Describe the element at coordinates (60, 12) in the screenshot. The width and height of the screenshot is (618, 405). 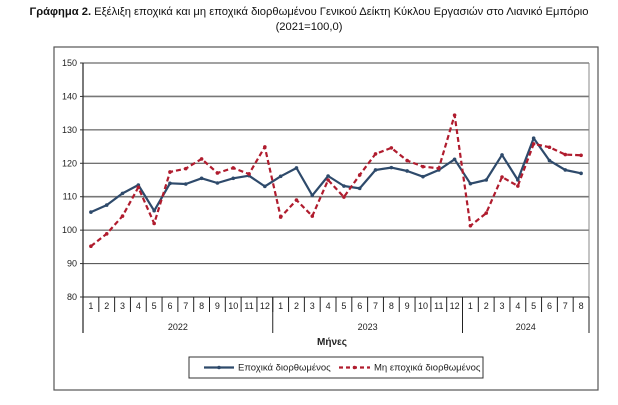
I see `chart-number: Γράφημα 2.` at that location.